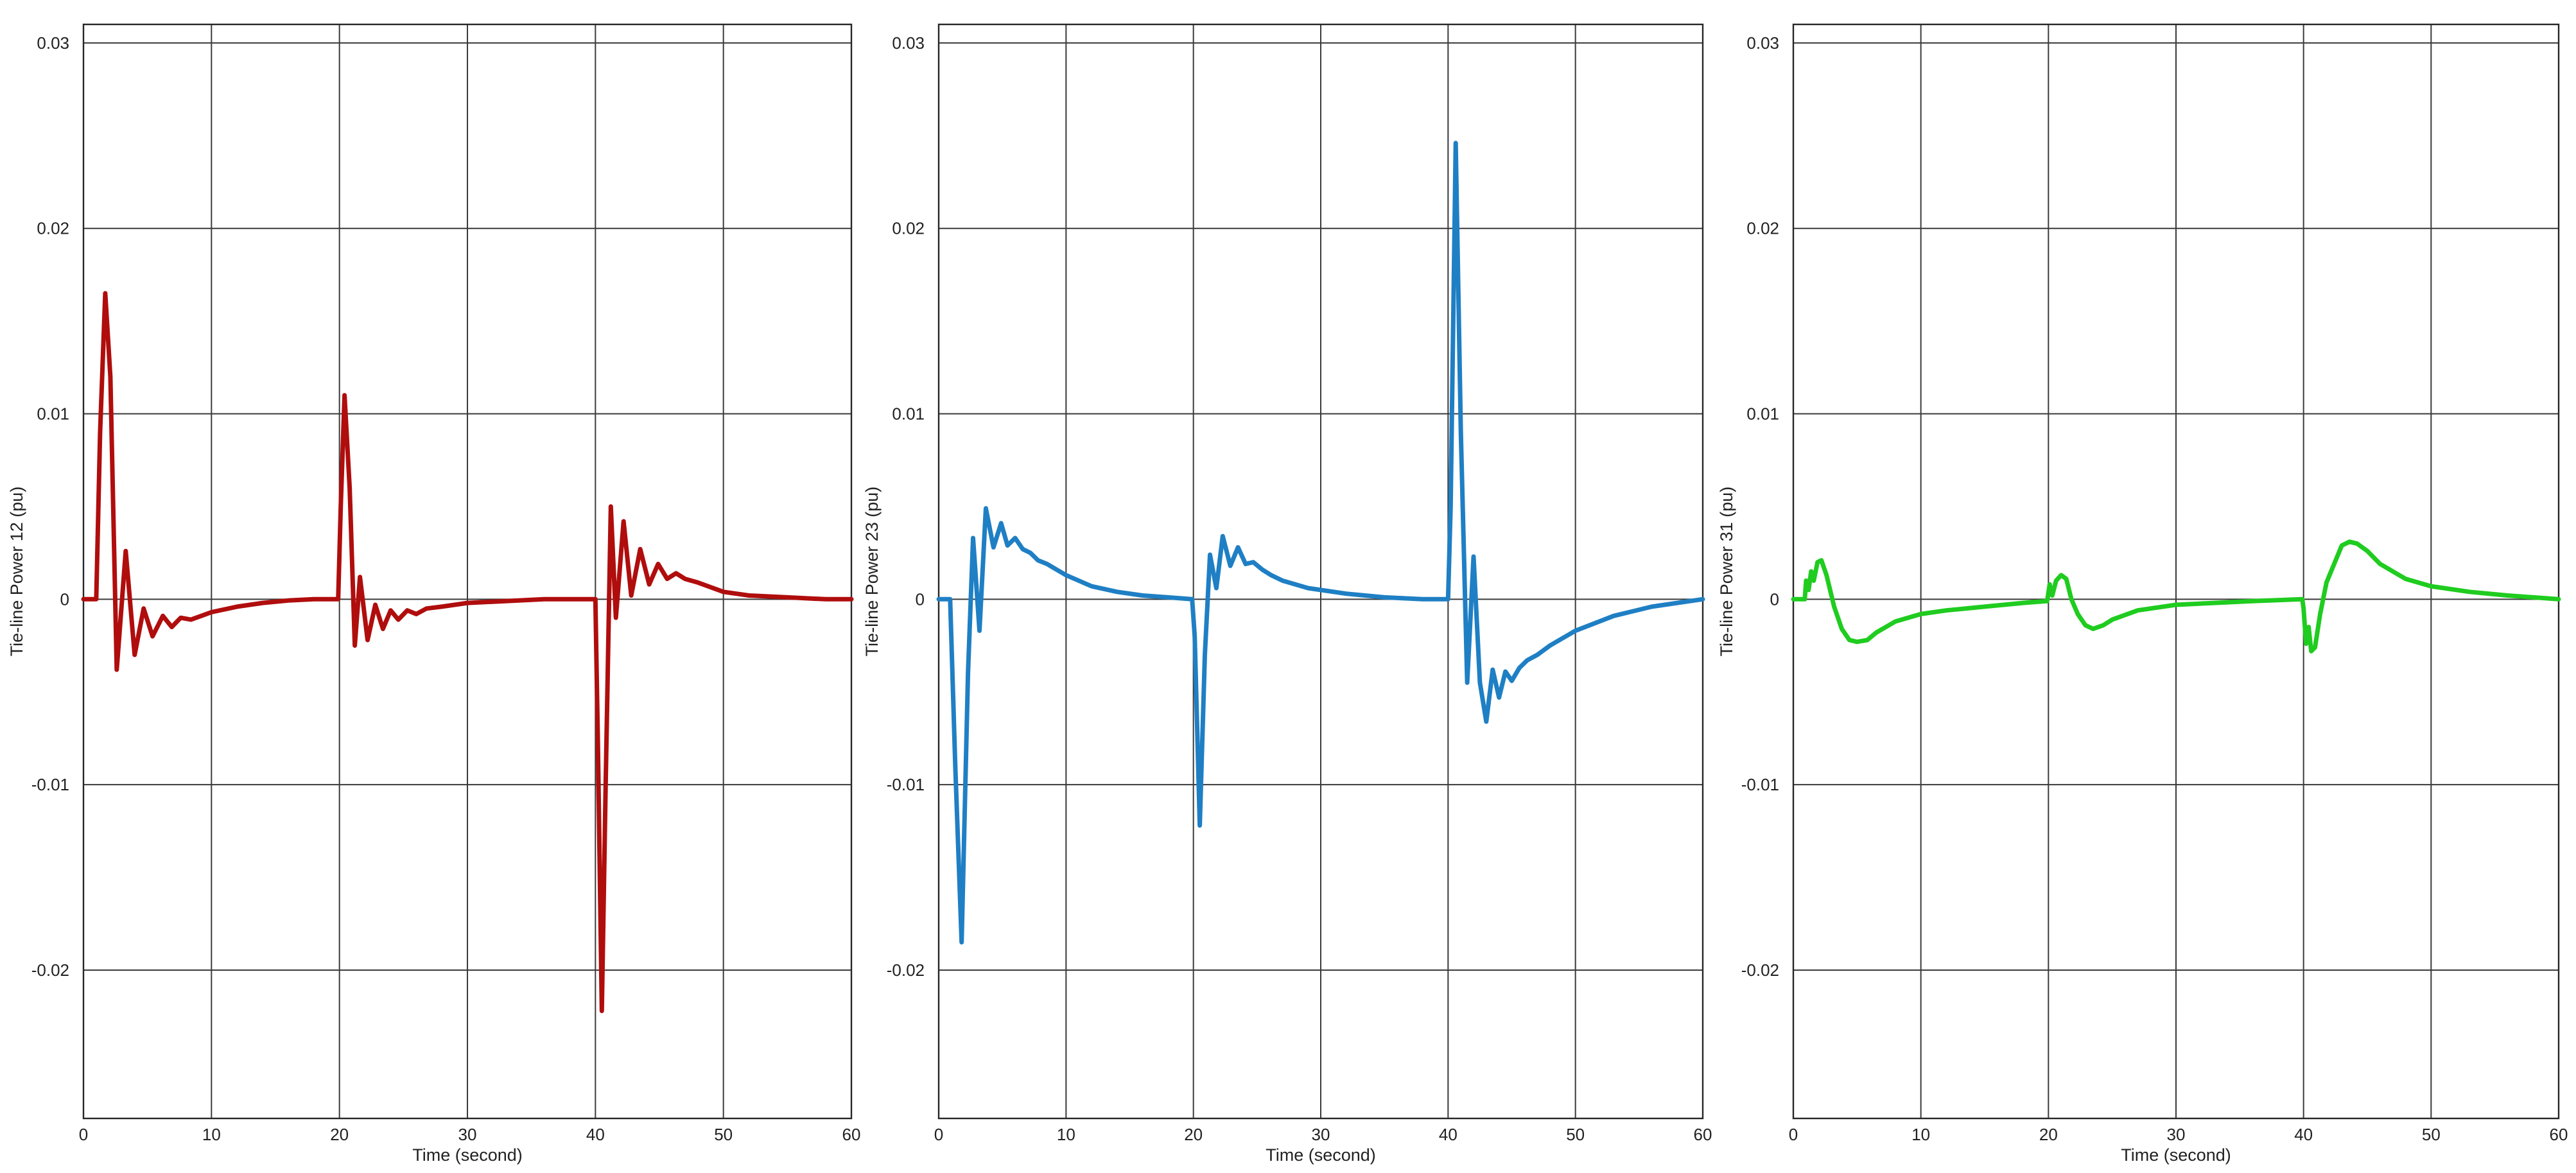 The image size is (2576, 1173). What do you see at coordinates (872, 572) in the screenshot?
I see `y-axis-label: Tie-line Power 23 (pu)` at bounding box center [872, 572].